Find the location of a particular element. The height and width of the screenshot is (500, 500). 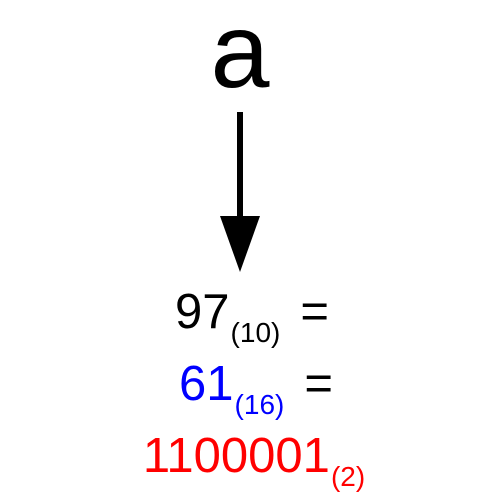

hexadecimal-value: 61 is located at coordinates (206, 384).